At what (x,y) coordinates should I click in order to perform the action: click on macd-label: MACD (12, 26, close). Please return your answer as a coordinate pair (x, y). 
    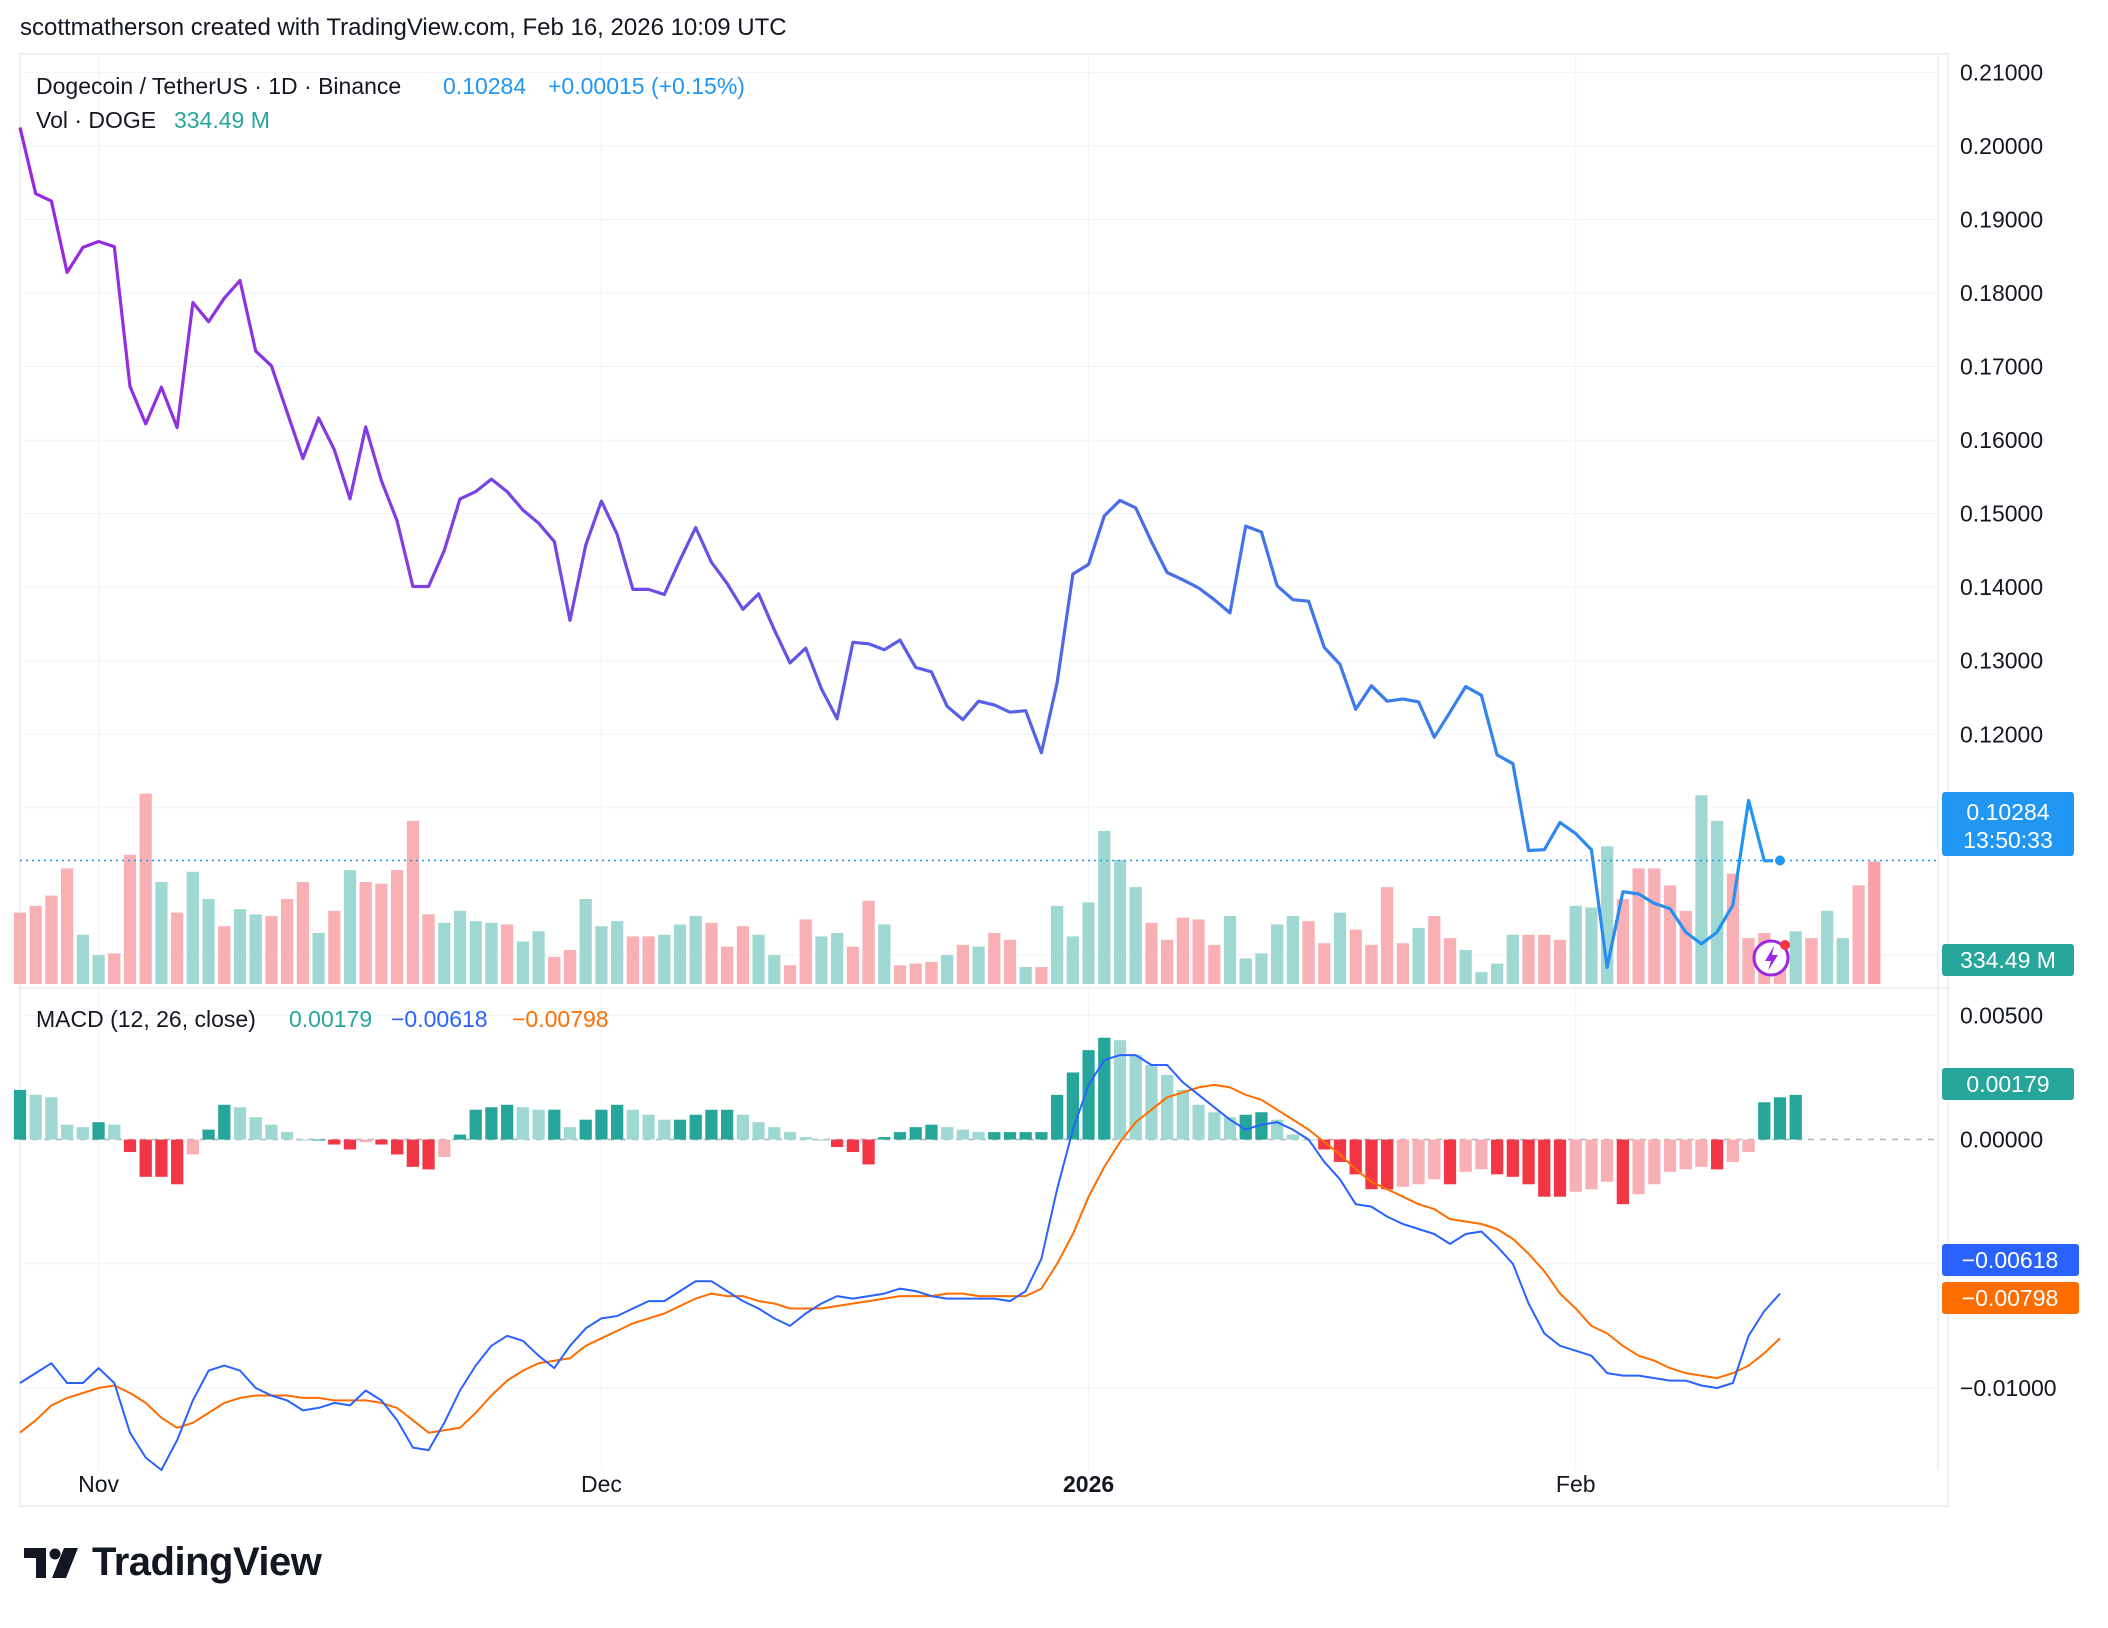
    Looking at the image, I should click on (146, 1019).